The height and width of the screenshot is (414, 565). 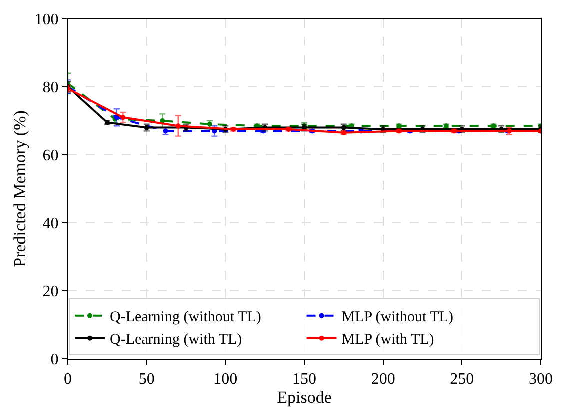 What do you see at coordinates (68, 379) in the screenshot?
I see `x-tick-label: 0` at bounding box center [68, 379].